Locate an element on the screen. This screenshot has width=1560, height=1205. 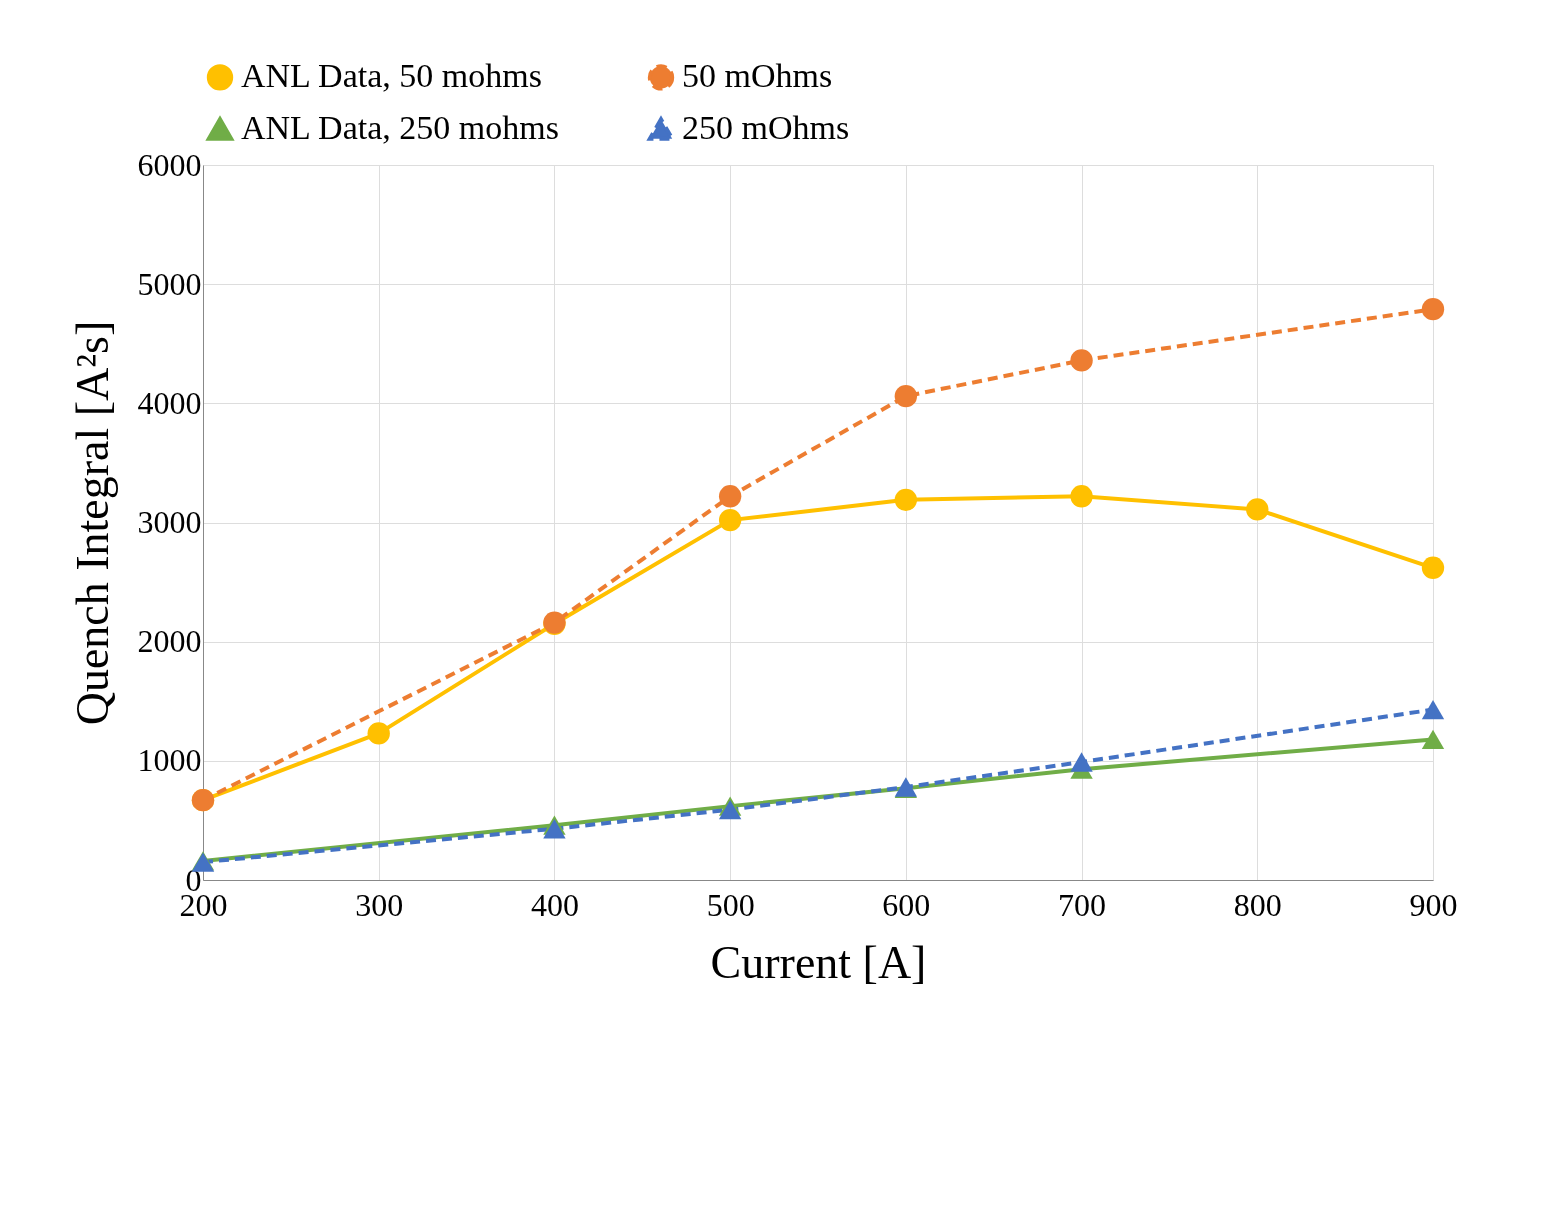
x-tick-label: 800 is located at coordinates (1257, 904).